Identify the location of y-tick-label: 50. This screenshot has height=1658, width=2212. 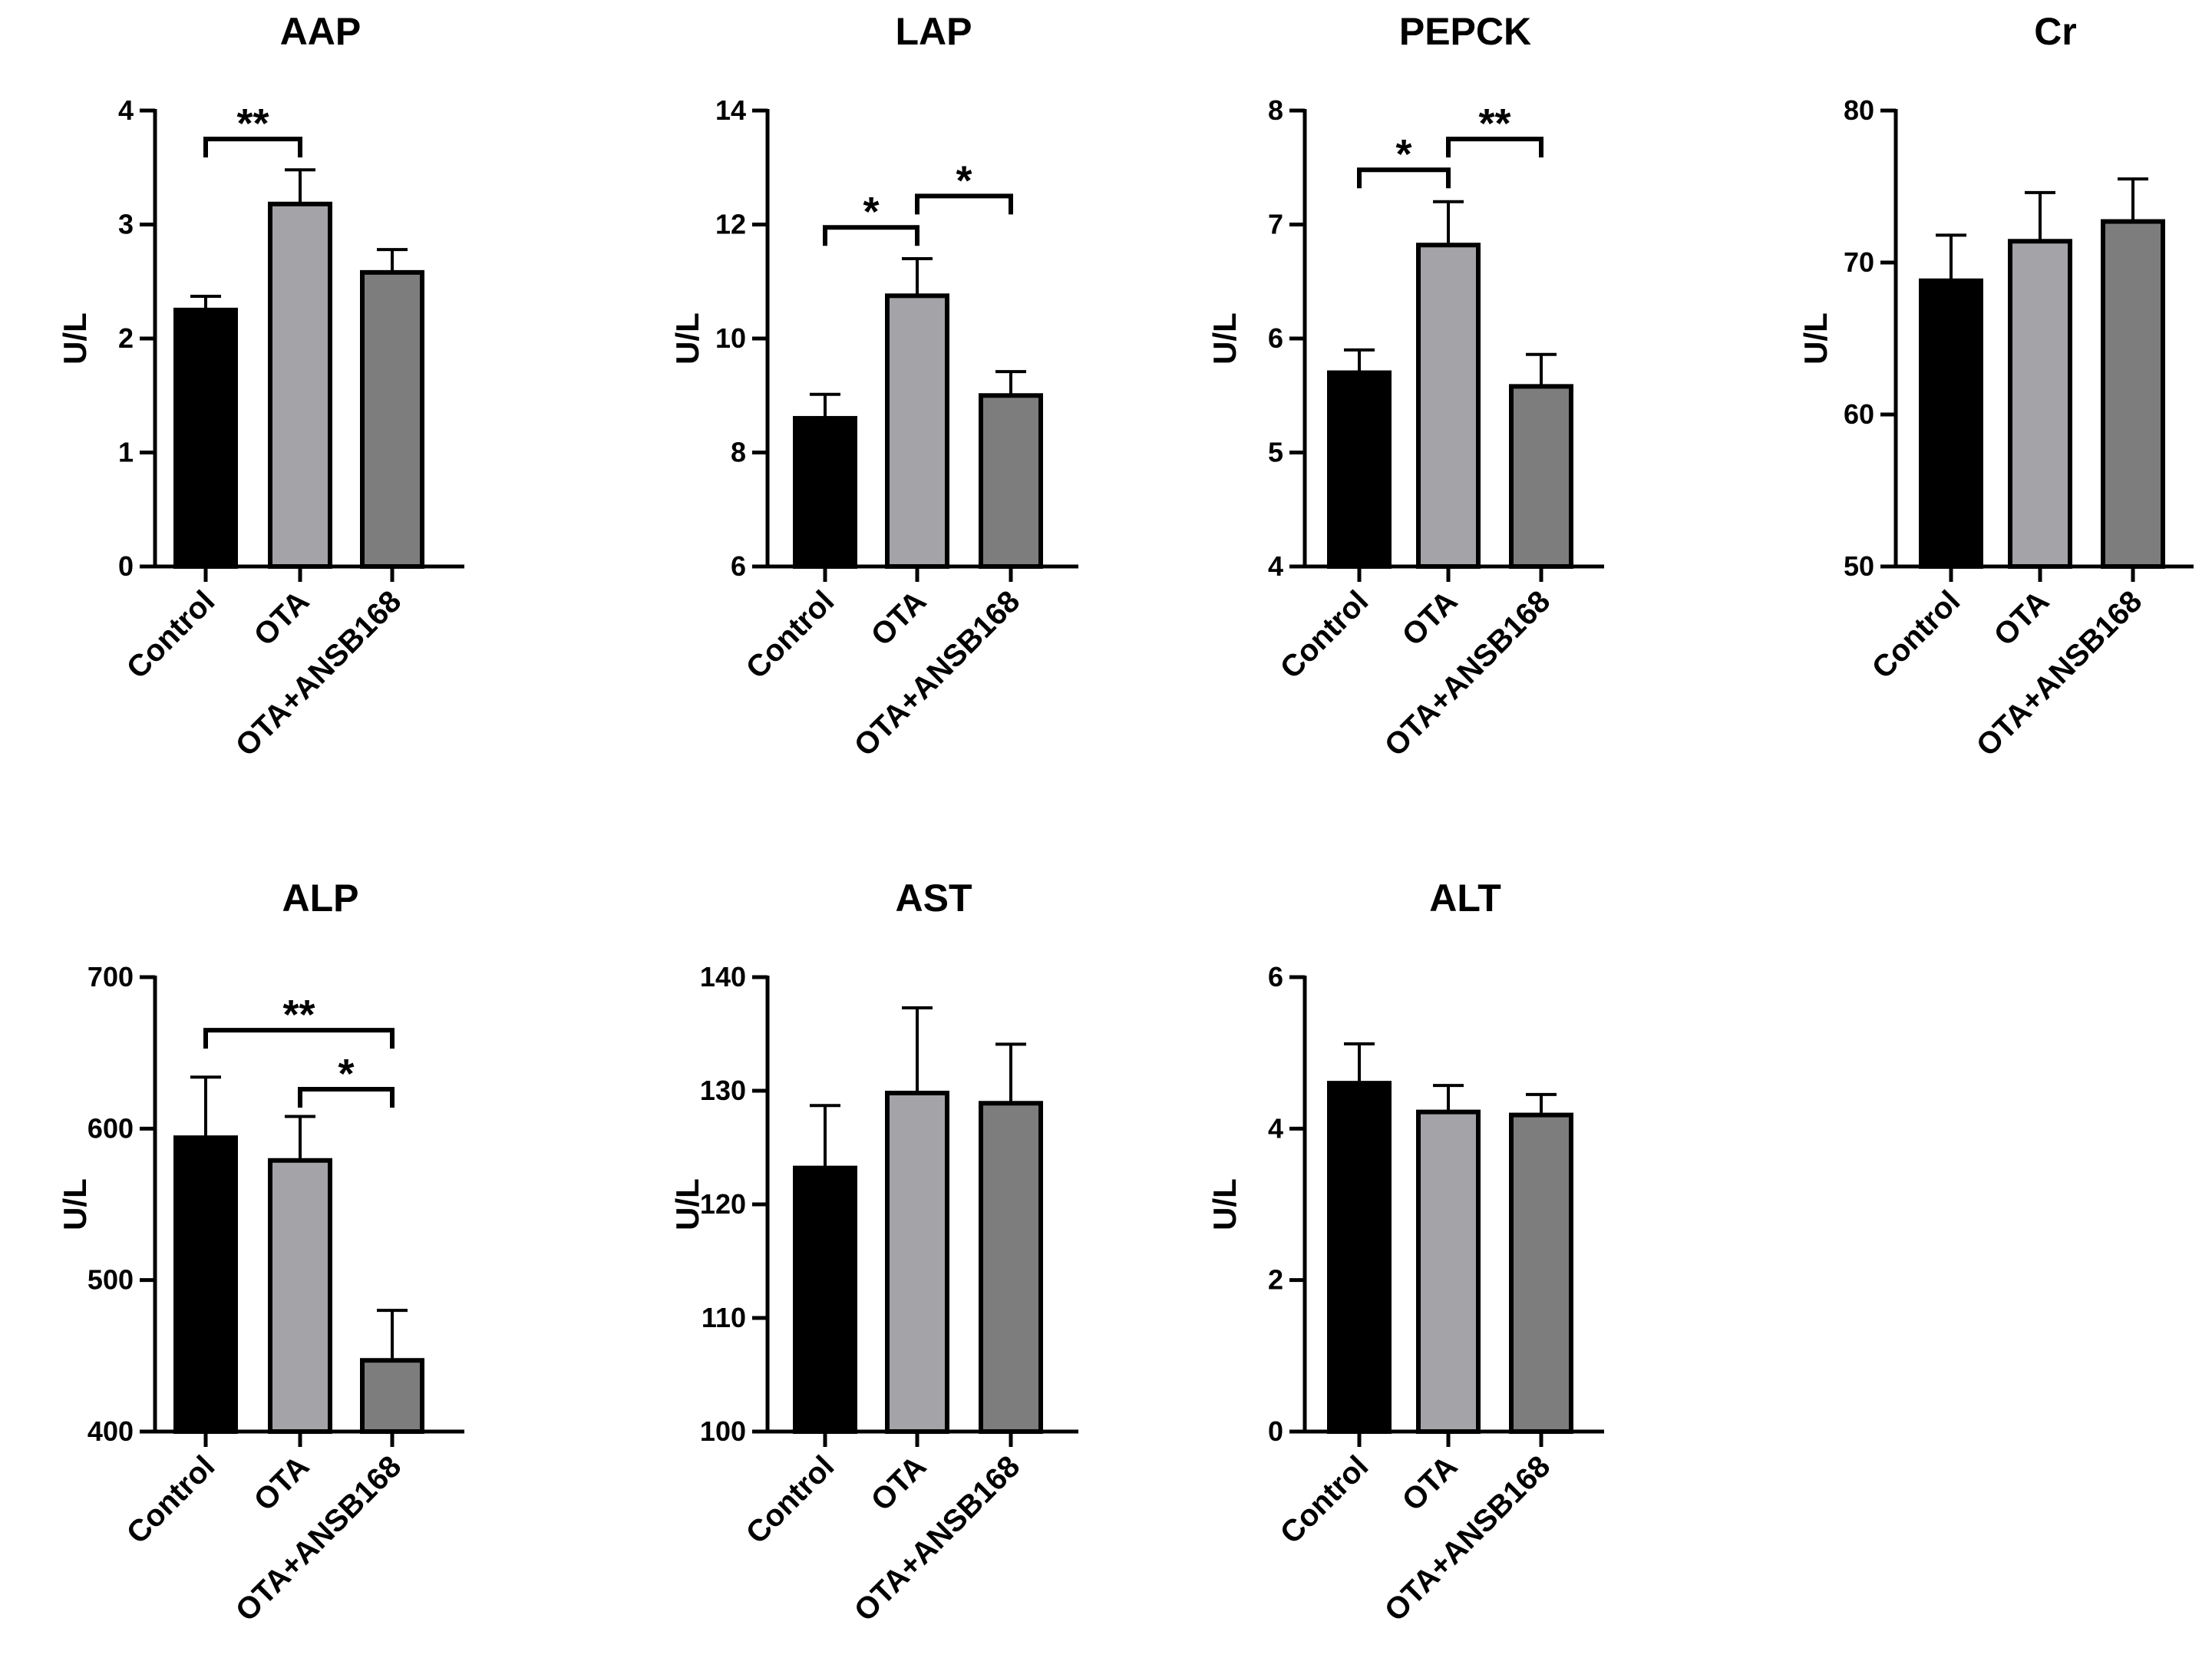
(1859, 566).